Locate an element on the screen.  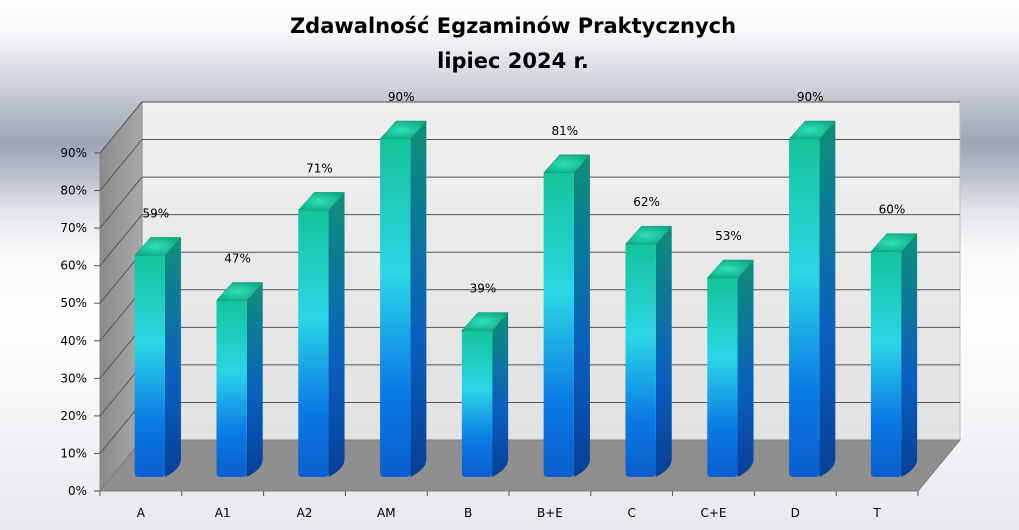
x-tick-label: D is located at coordinates (795, 513).